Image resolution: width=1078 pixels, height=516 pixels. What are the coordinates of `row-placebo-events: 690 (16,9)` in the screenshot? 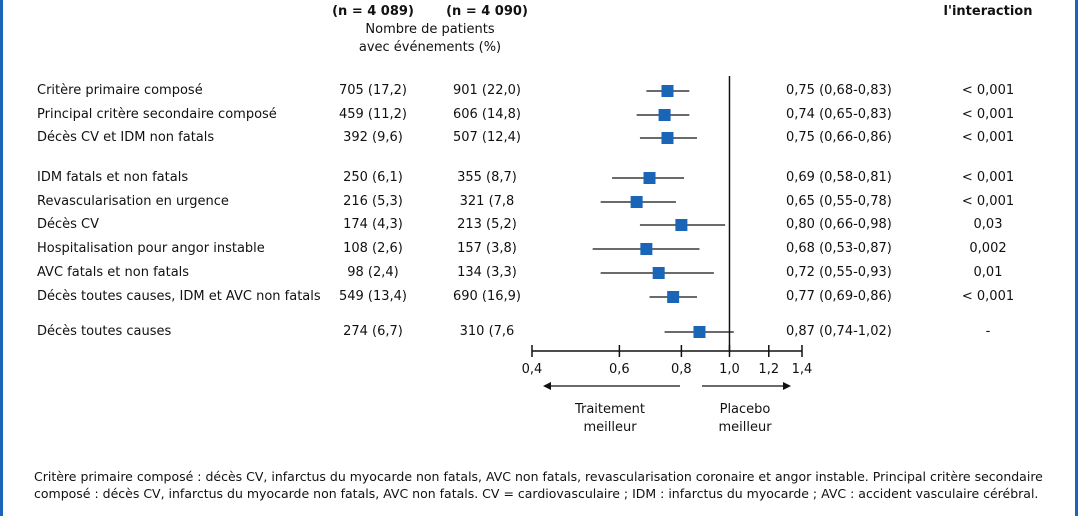 It's located at (487, 296).